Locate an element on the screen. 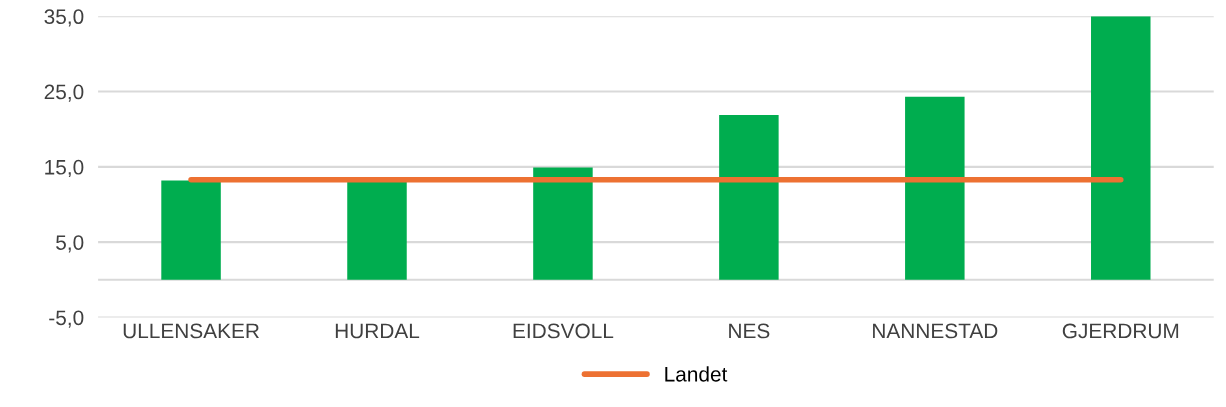  x-tick-label: GJERDRUM is located at coordinates (1120, 331).